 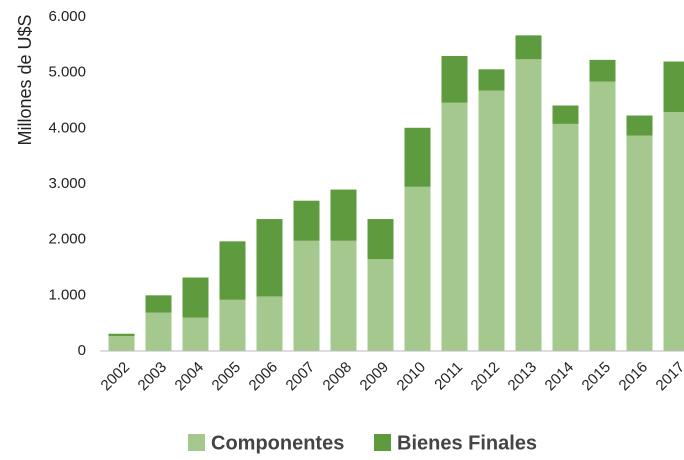 I want to click on y-tick-label: 2.000, so click(x=67, y=239).